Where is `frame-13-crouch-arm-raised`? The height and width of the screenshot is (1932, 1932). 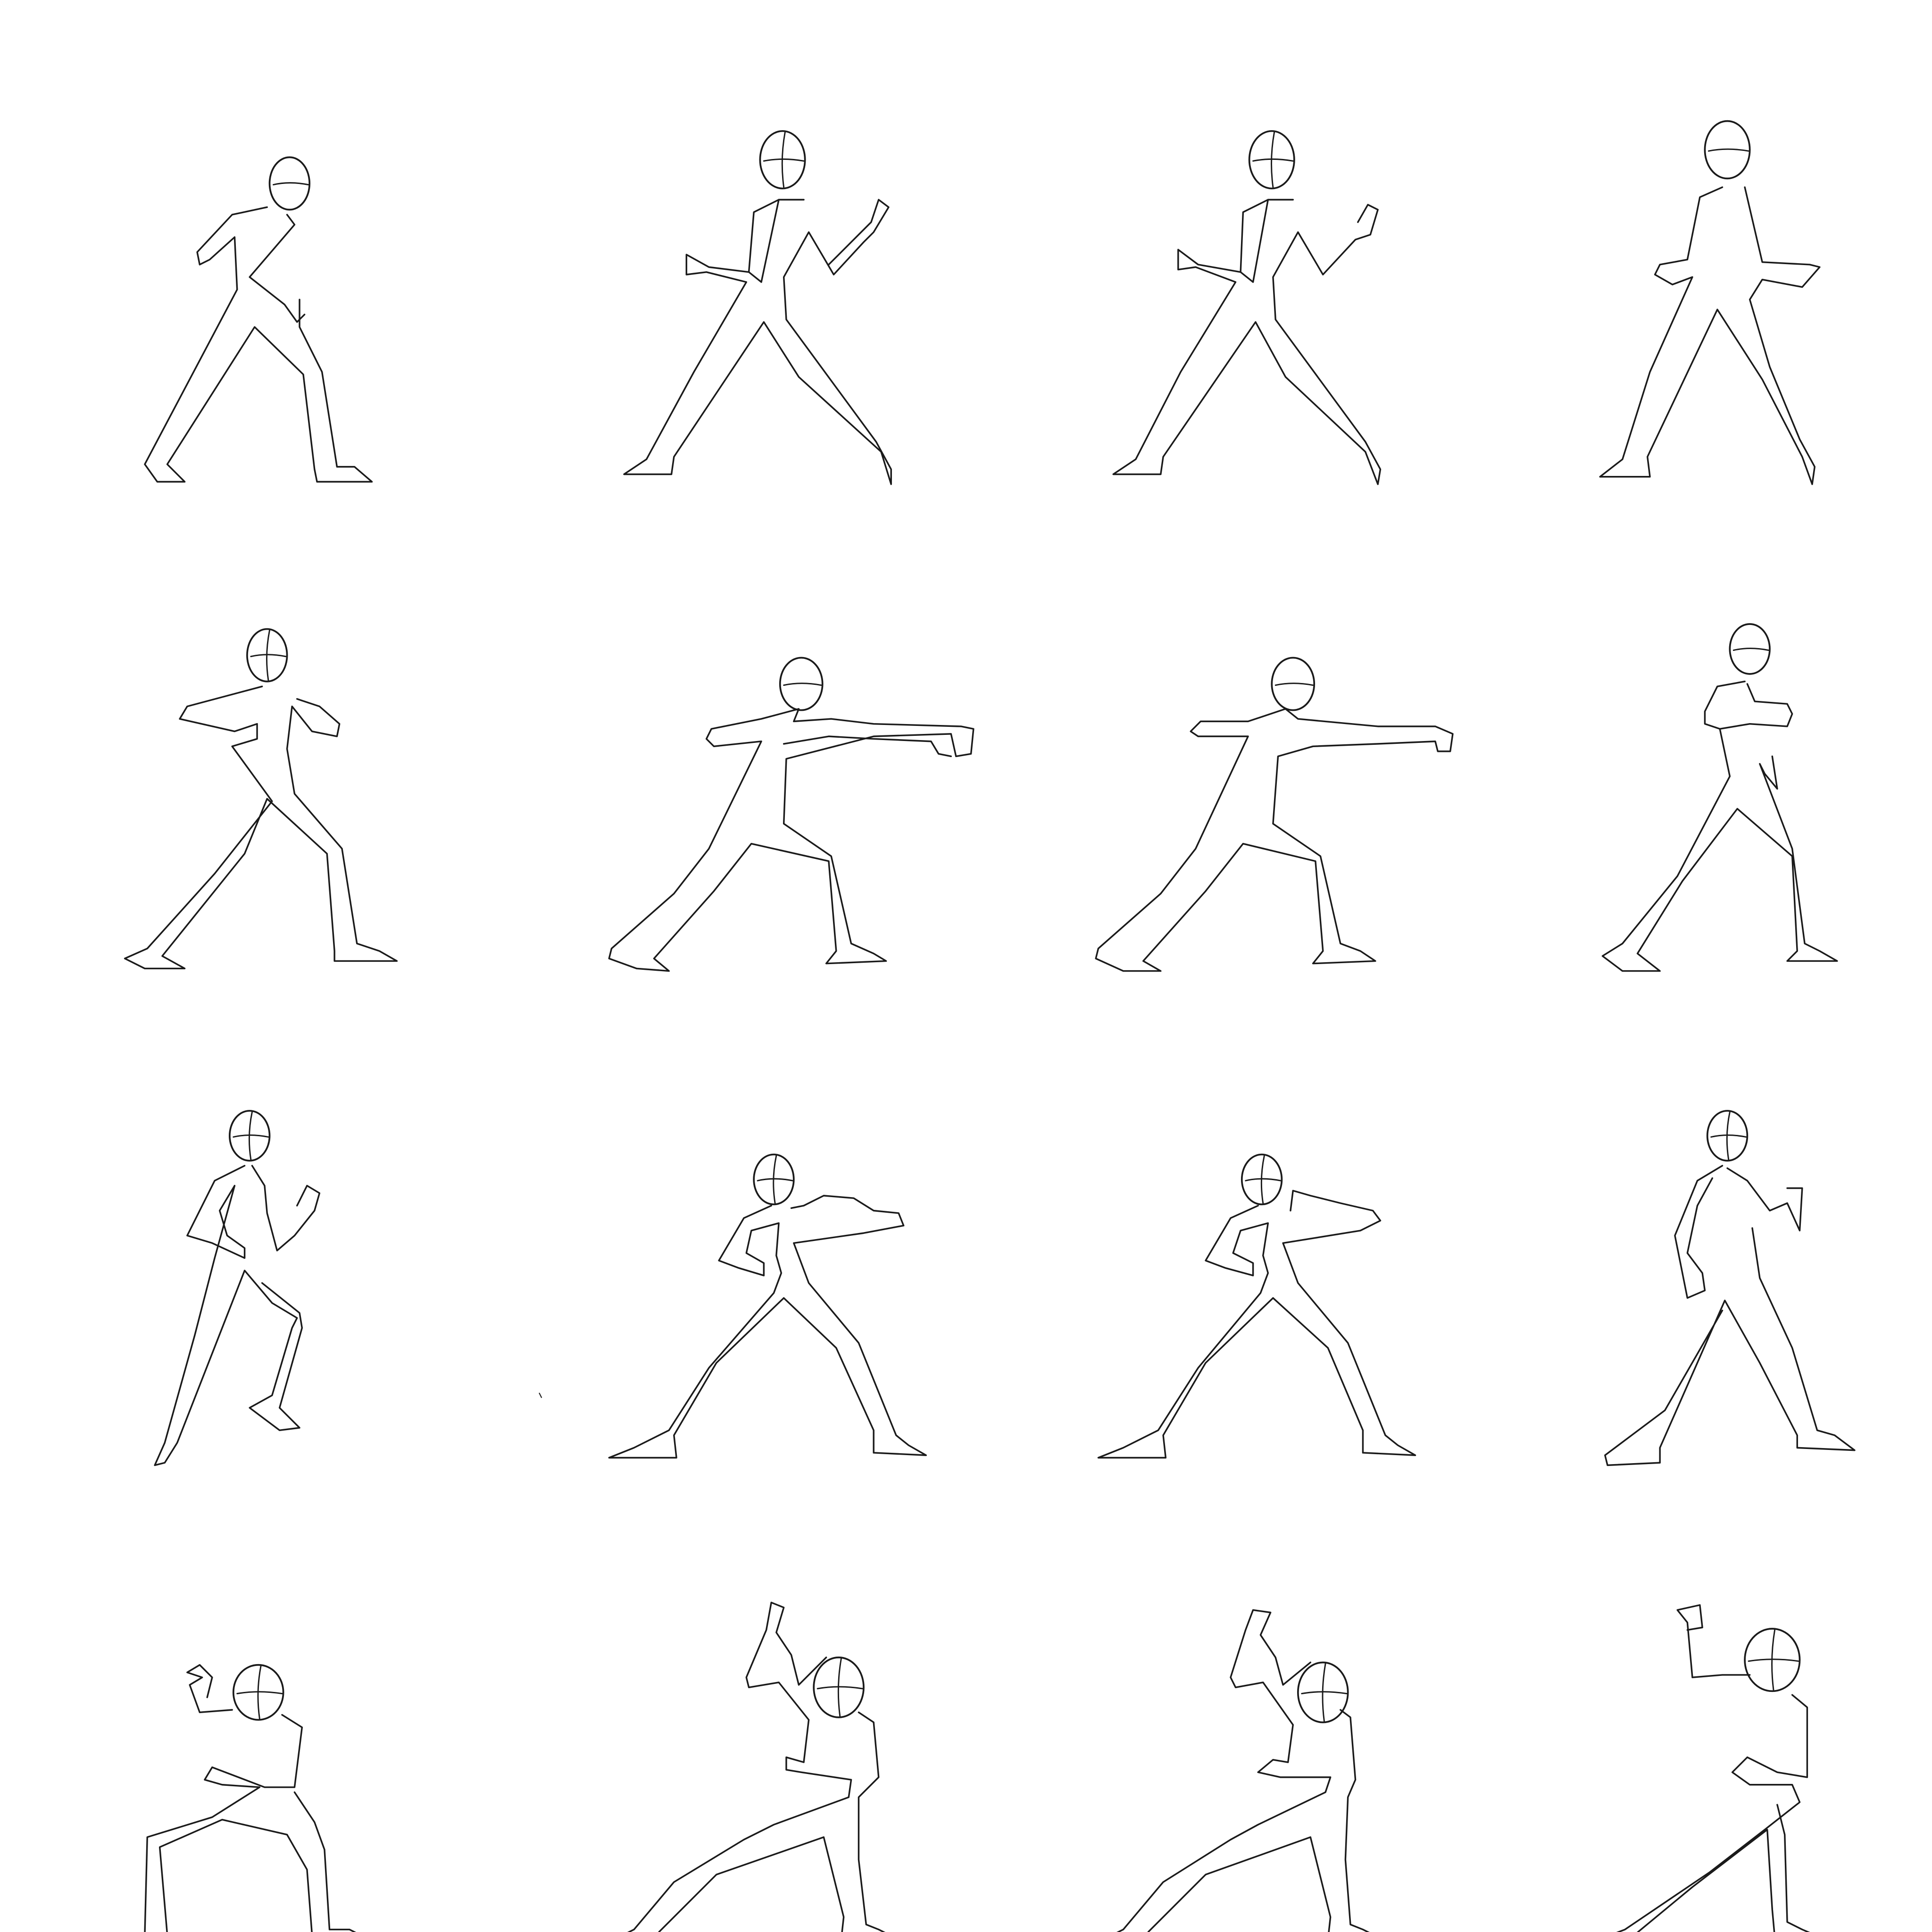 frame-13-crouch-arm-raised is located at coordinates (251, 1798).